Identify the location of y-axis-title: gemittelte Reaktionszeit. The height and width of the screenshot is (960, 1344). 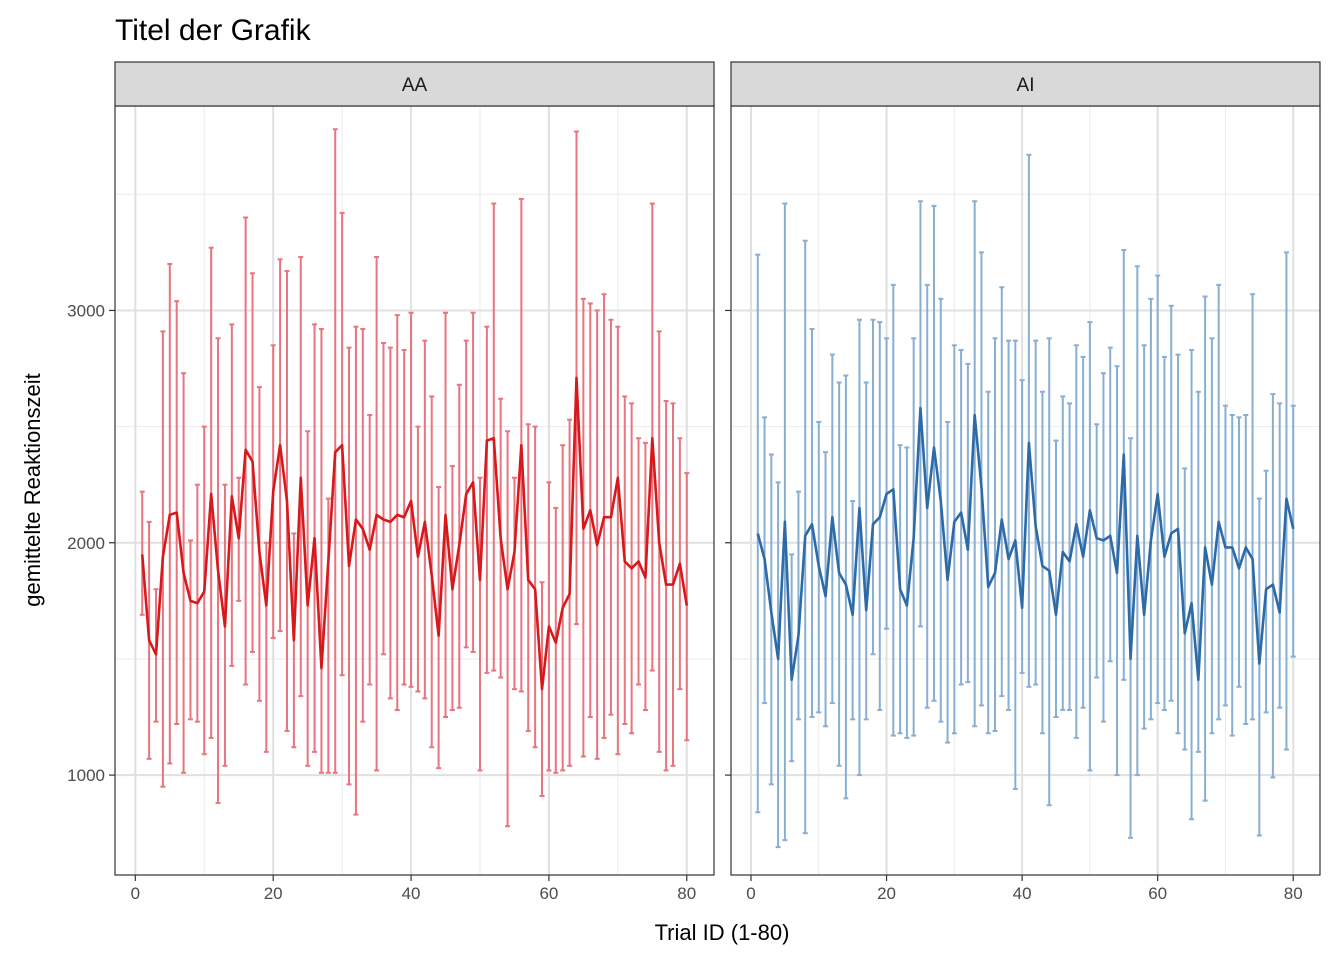
(32, 490).